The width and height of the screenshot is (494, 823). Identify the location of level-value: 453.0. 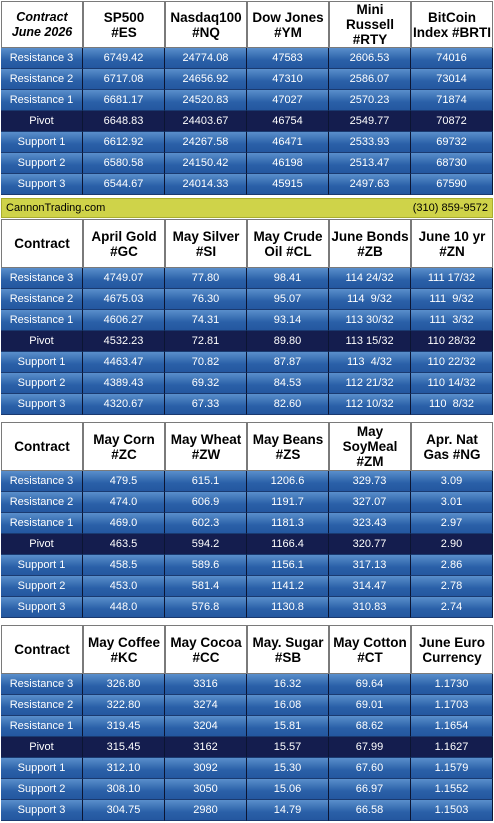
(124, 586).